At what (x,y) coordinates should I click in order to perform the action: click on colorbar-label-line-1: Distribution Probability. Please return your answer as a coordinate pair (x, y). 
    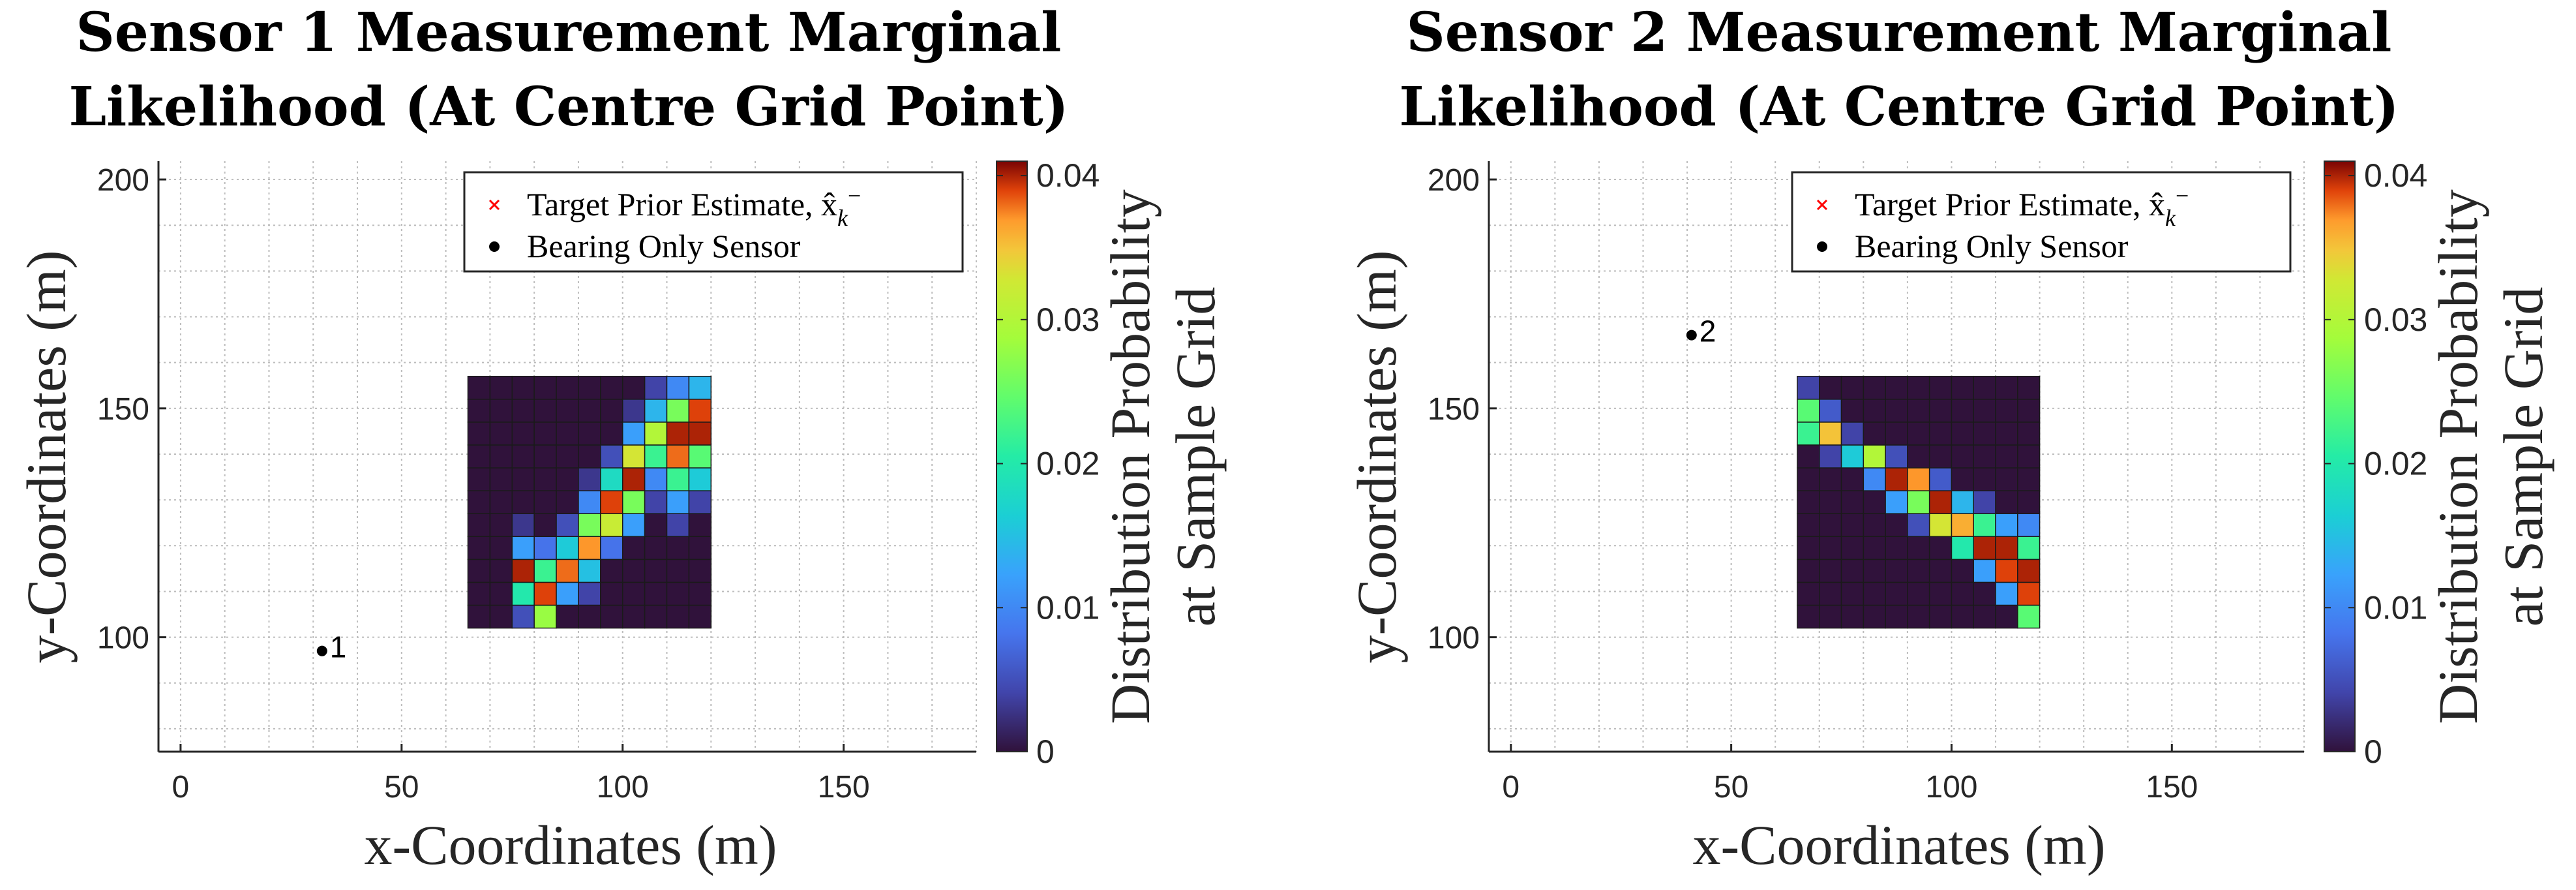
    Looking at the image, I should click on (2458, 456).